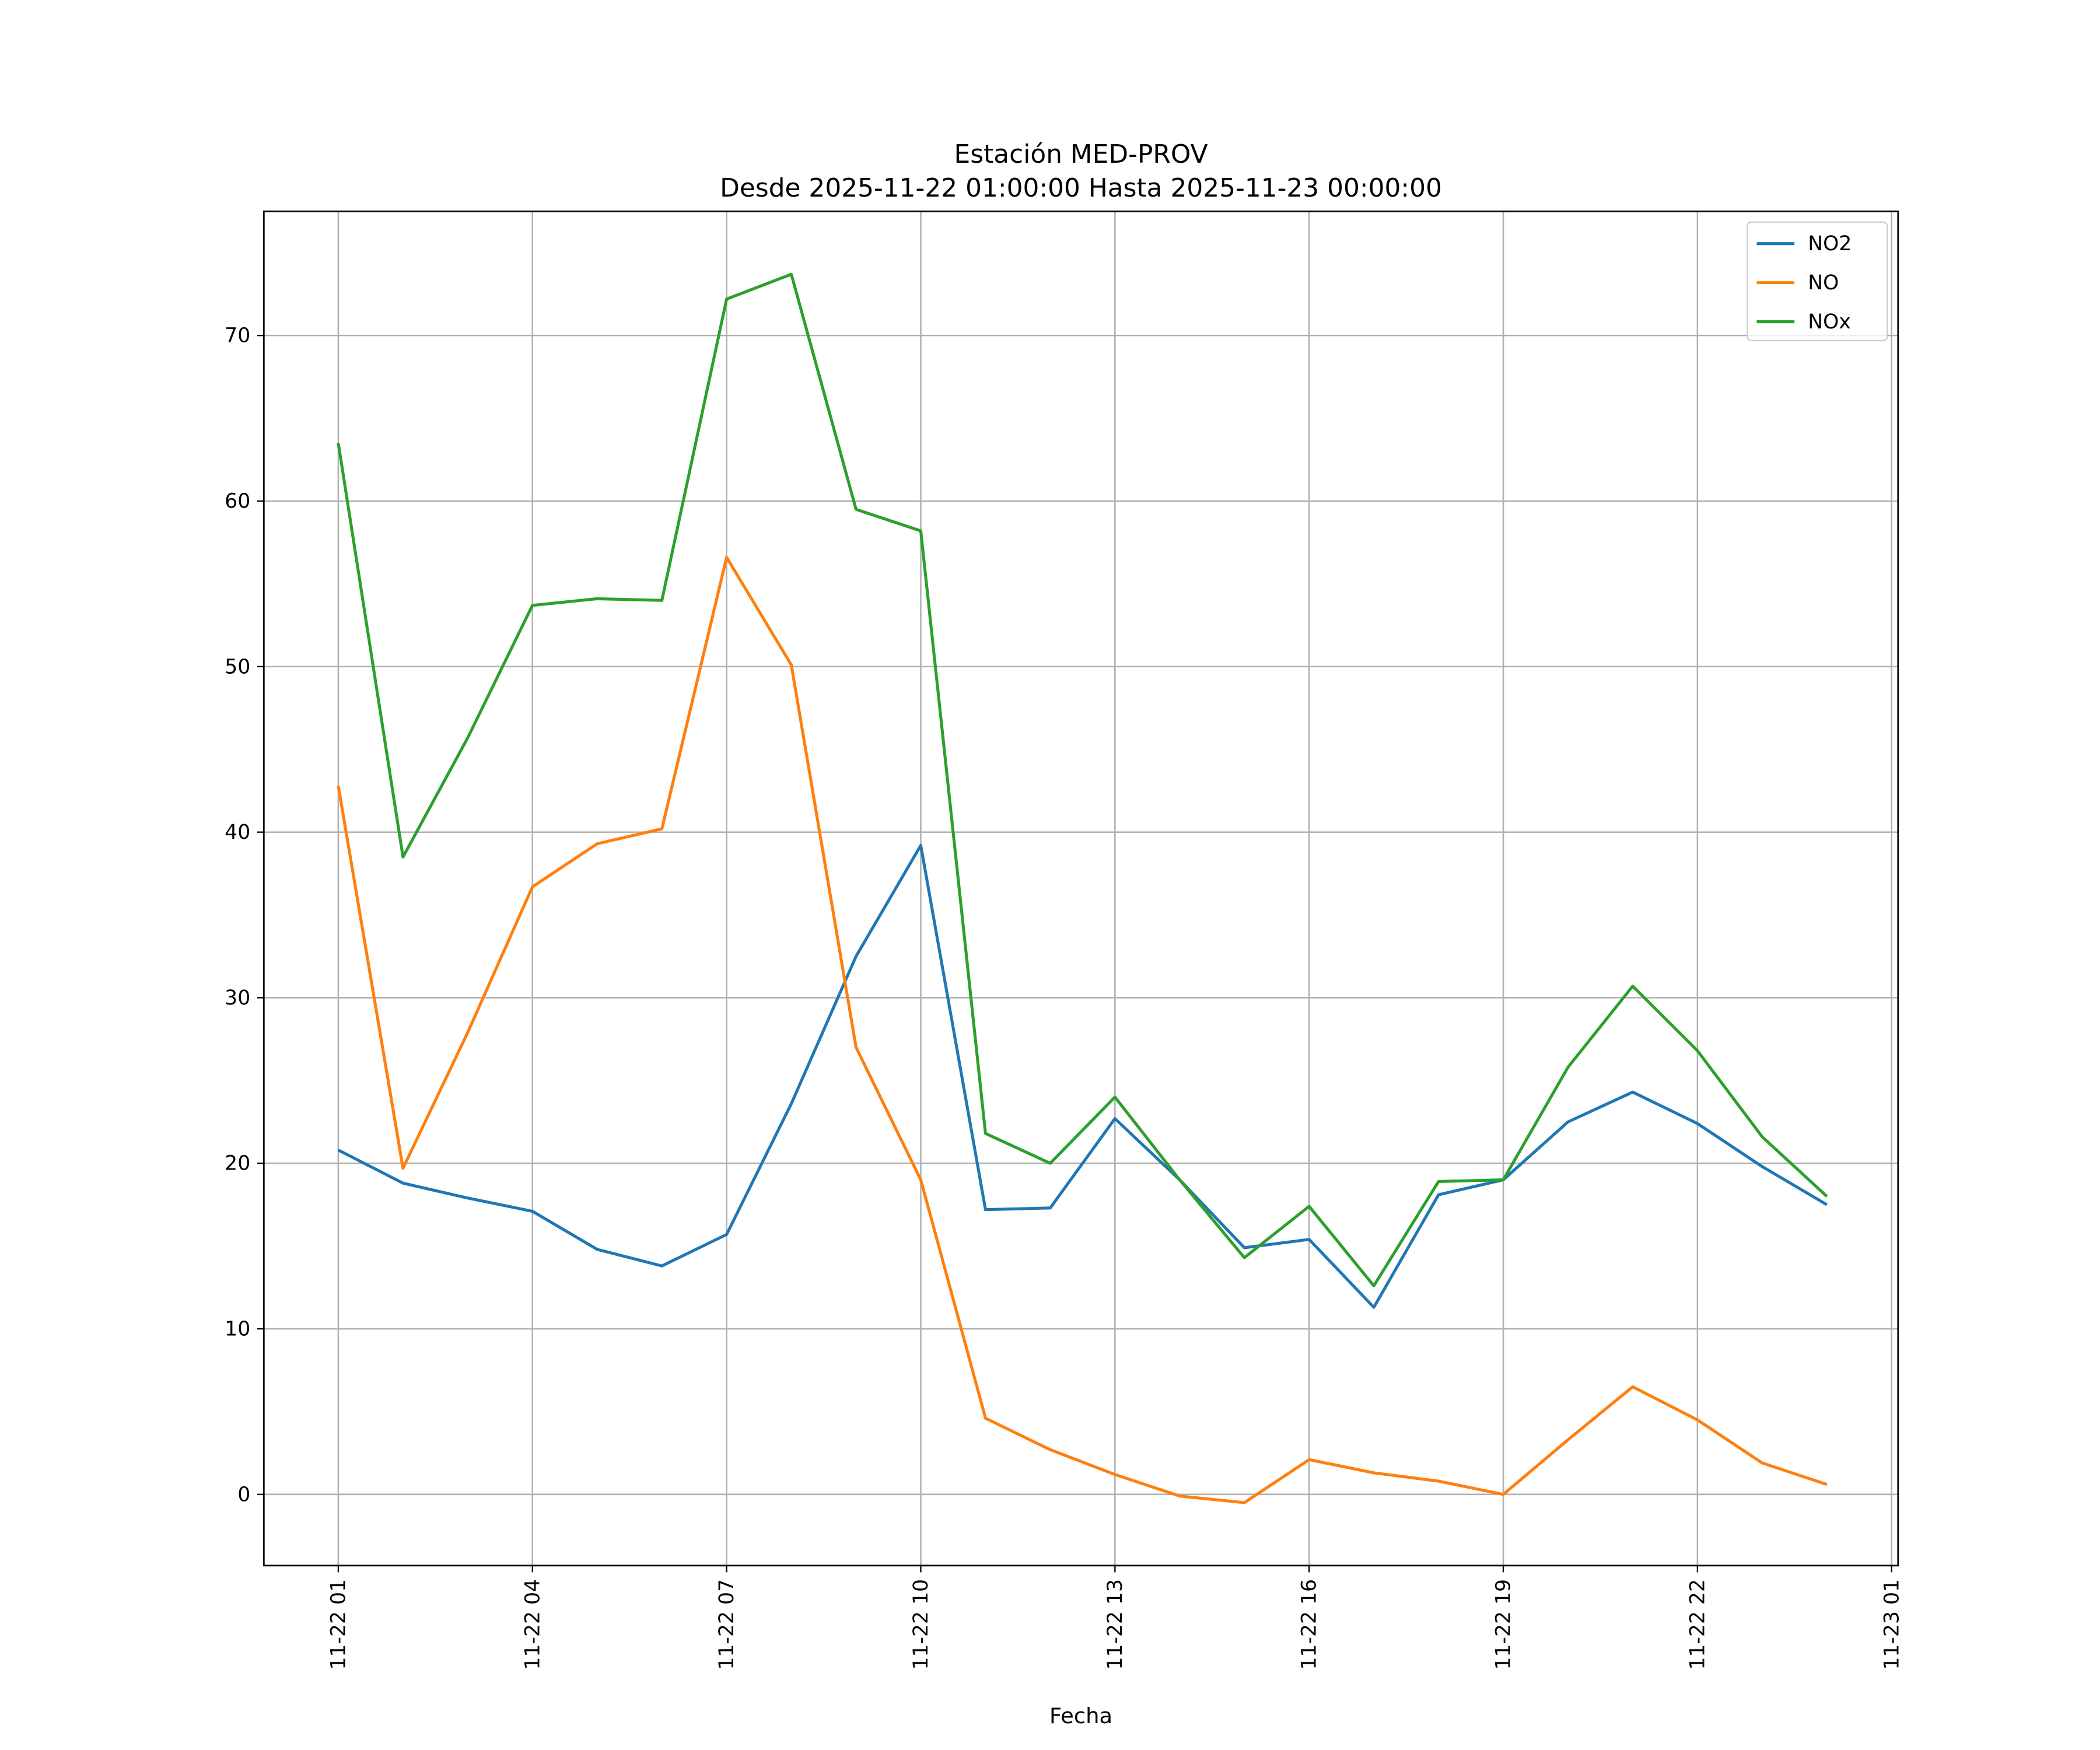 The height and width of the screenshot is (1750, 2100). Describe the element at coordinates (1697, 1624) in the screenshot. I see `x-tick-label: 11-22 22` at that location.